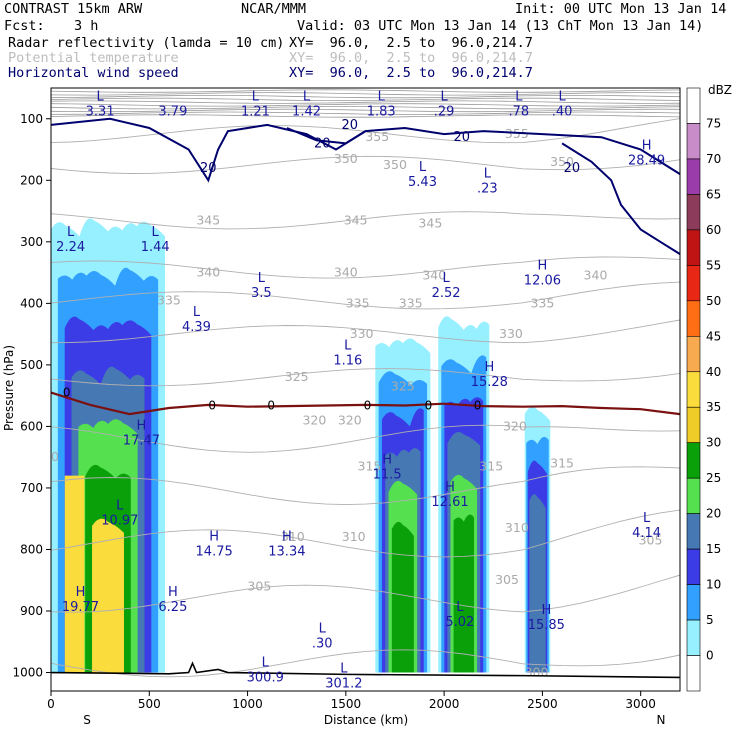  Describe the element at coordinates (346, 158) in the screenshot. I see `theta-label-2: 350` at that location.